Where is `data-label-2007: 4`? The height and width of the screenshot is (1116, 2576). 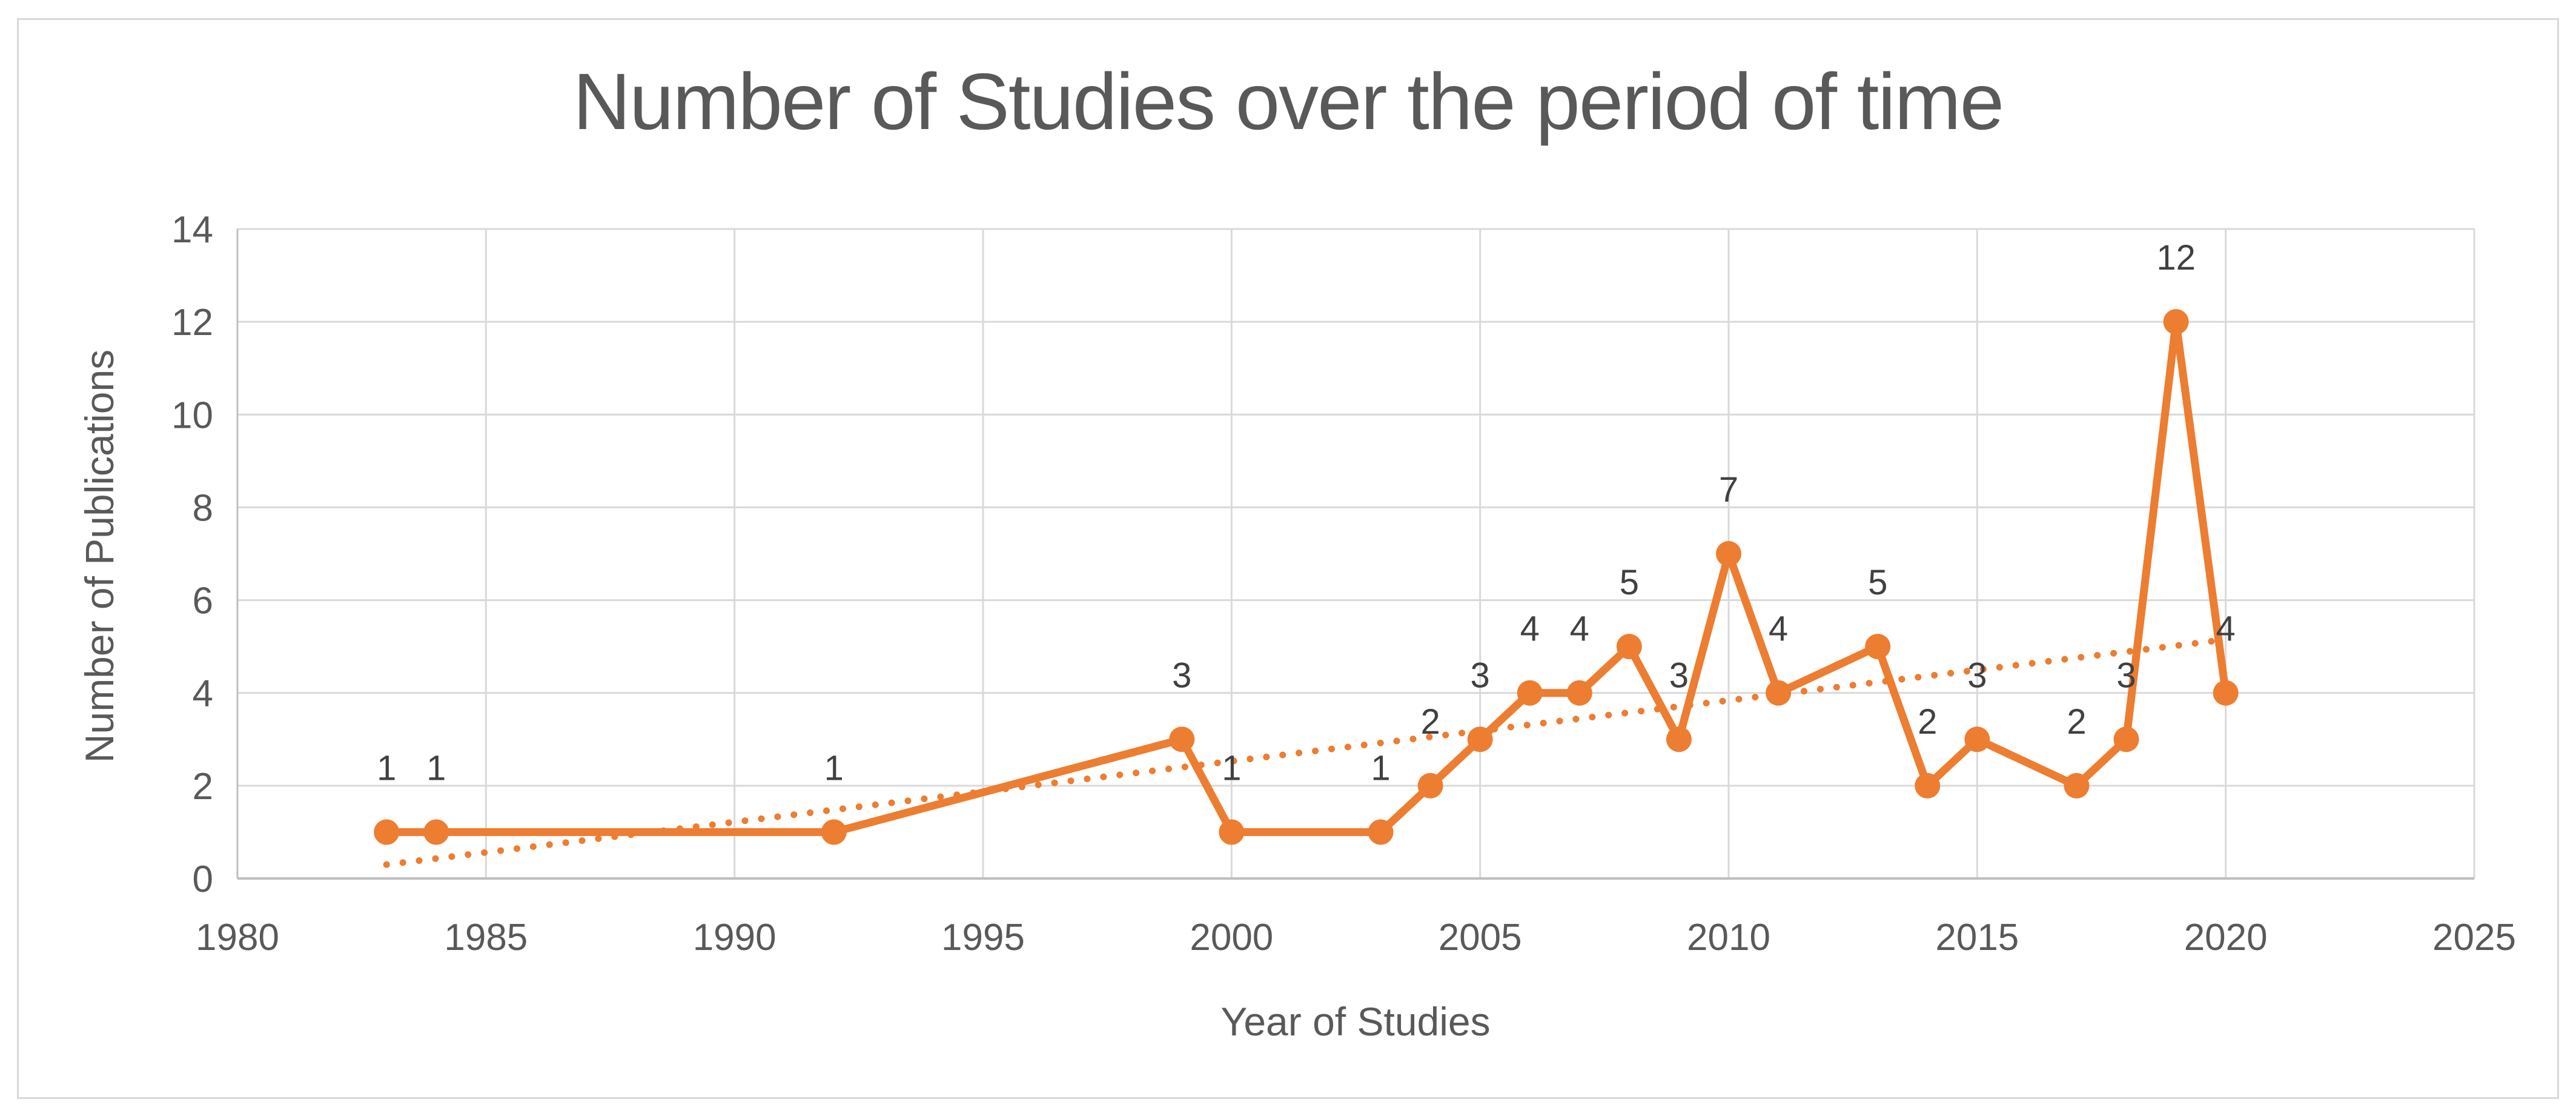
data-label-2007: 4 is located at coordinates (1579, 629).